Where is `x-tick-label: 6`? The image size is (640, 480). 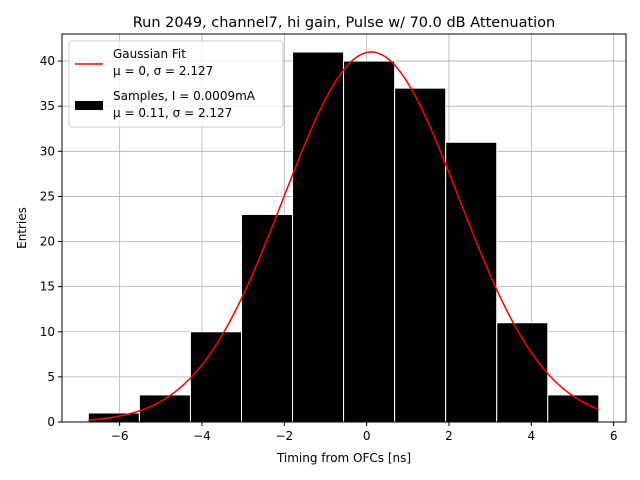 x-tick-label: 6 is located at coordinates (614, 436).